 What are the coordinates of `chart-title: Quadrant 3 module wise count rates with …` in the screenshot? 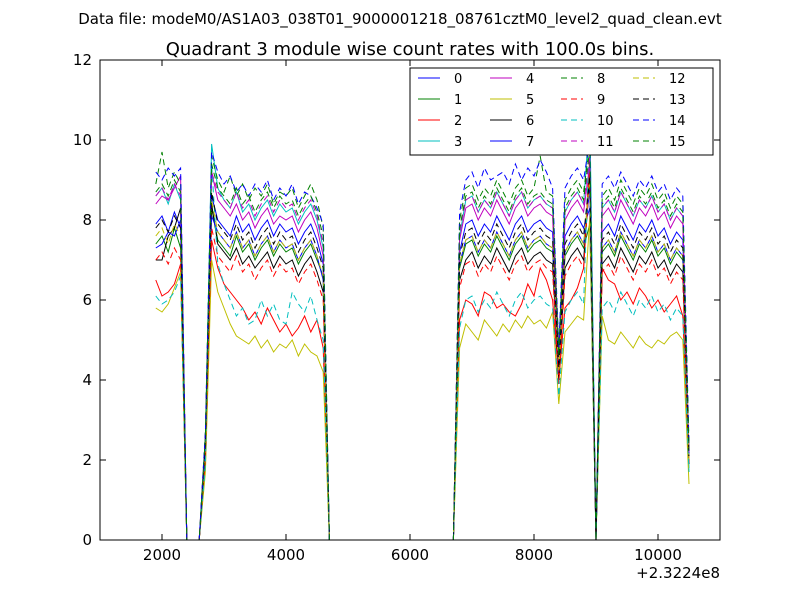 It's located at (410, 49).